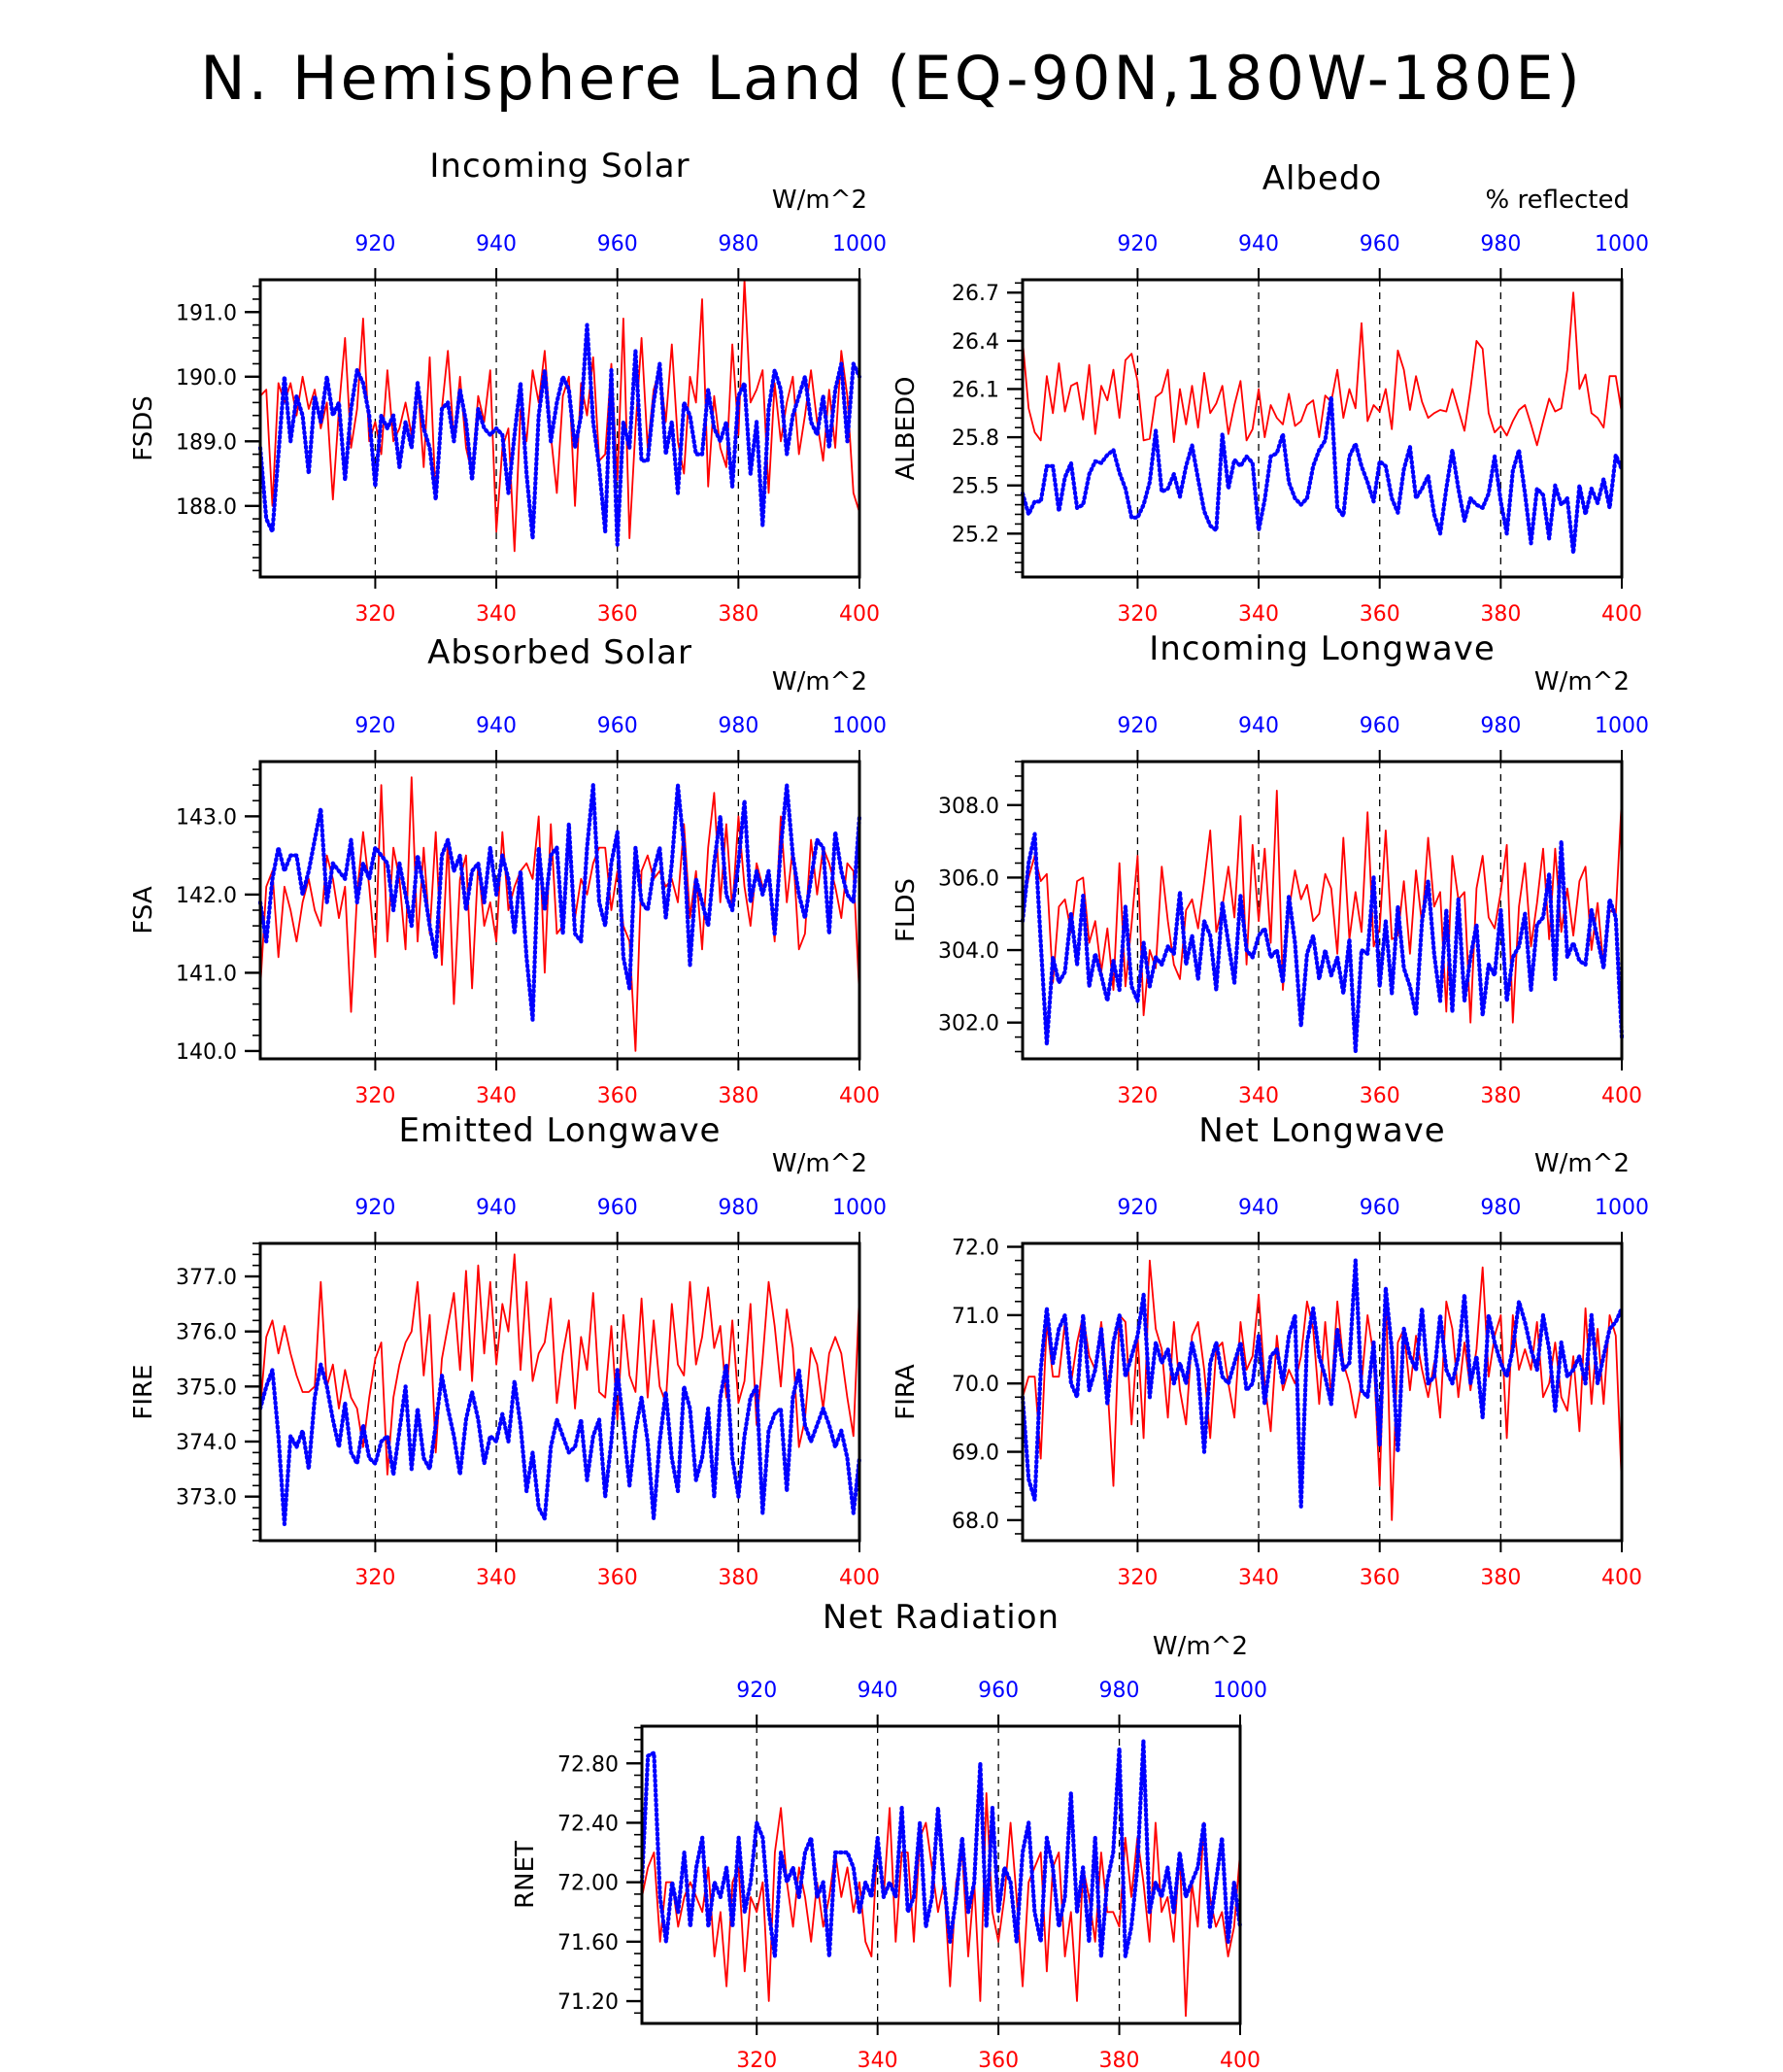 This screenshot has width=1783, height=2072. I want to click on panel-title: Absorbed Solar, so click(559, 652).